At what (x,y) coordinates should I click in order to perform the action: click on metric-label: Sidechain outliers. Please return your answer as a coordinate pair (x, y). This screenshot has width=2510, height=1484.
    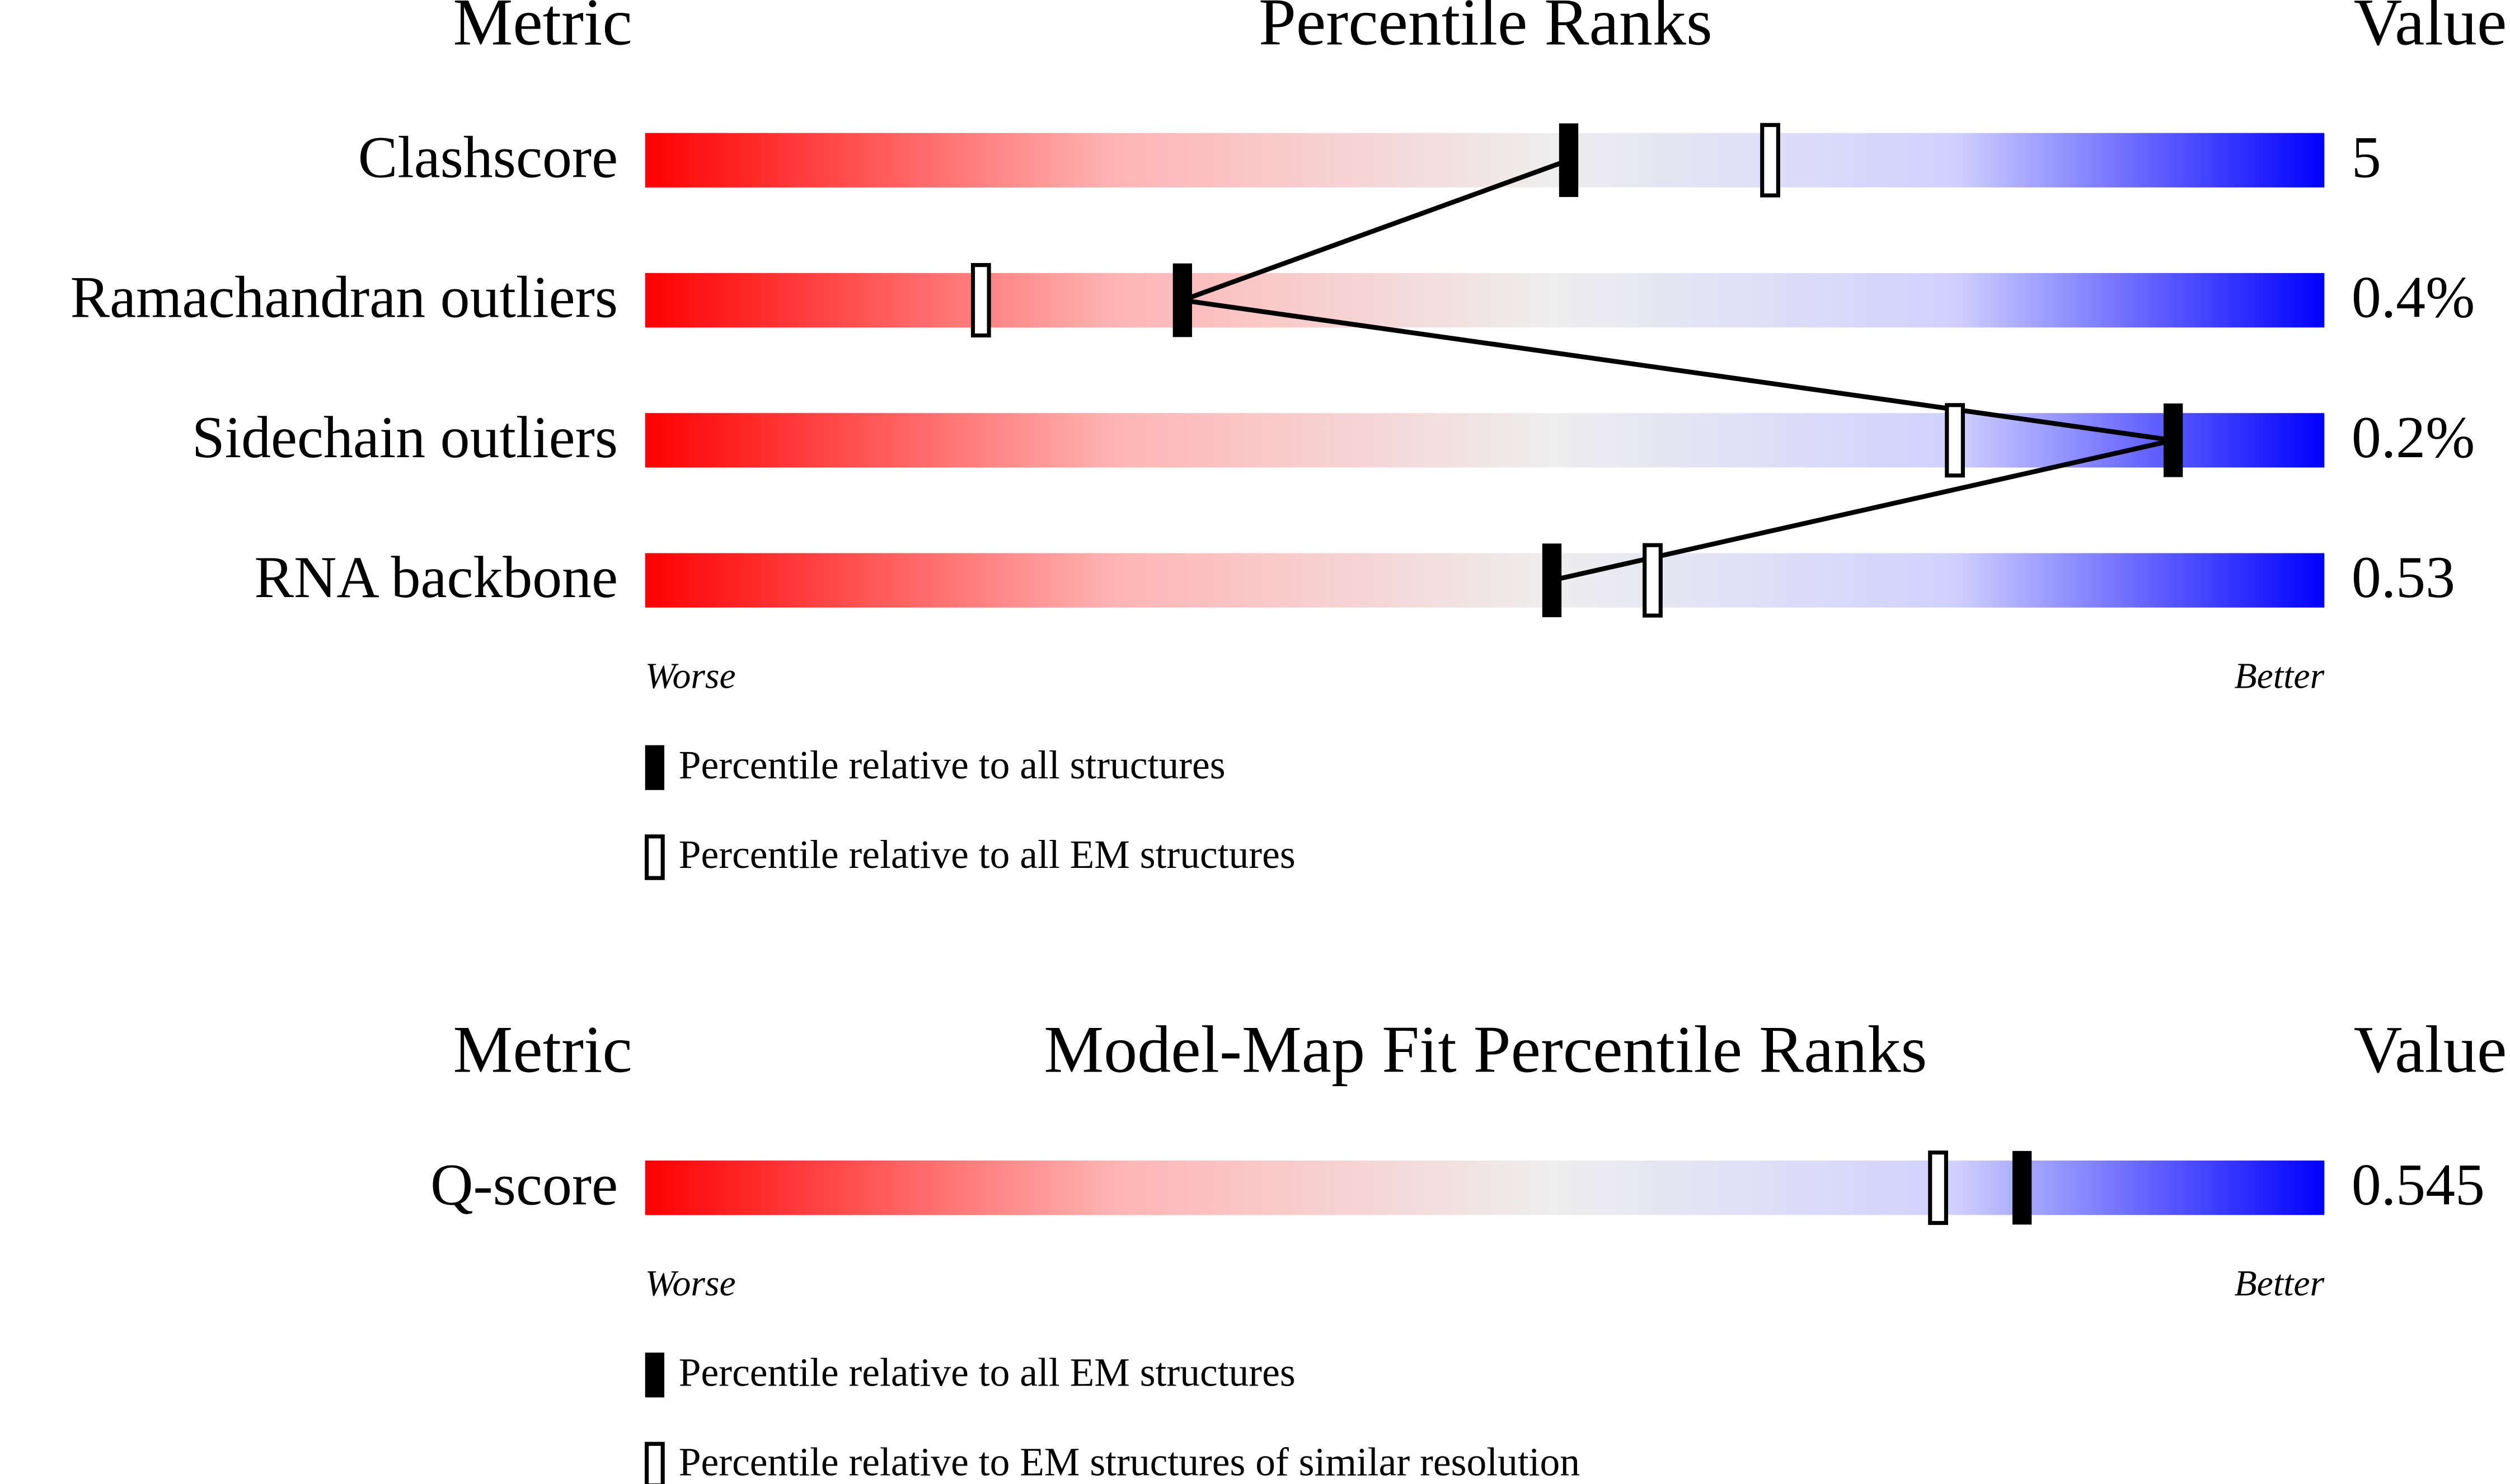
    Looking at the image, I should click on (405, 437).